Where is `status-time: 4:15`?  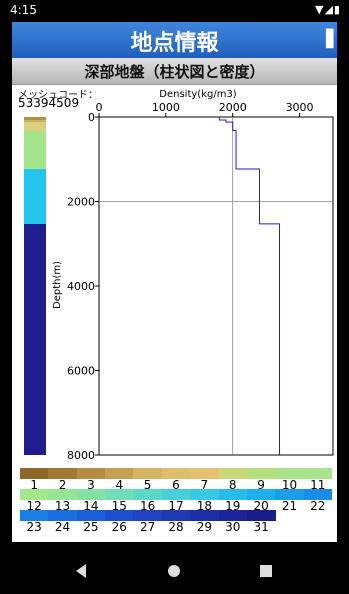 status-time: 4:15 is located at coordinates (23, 10).